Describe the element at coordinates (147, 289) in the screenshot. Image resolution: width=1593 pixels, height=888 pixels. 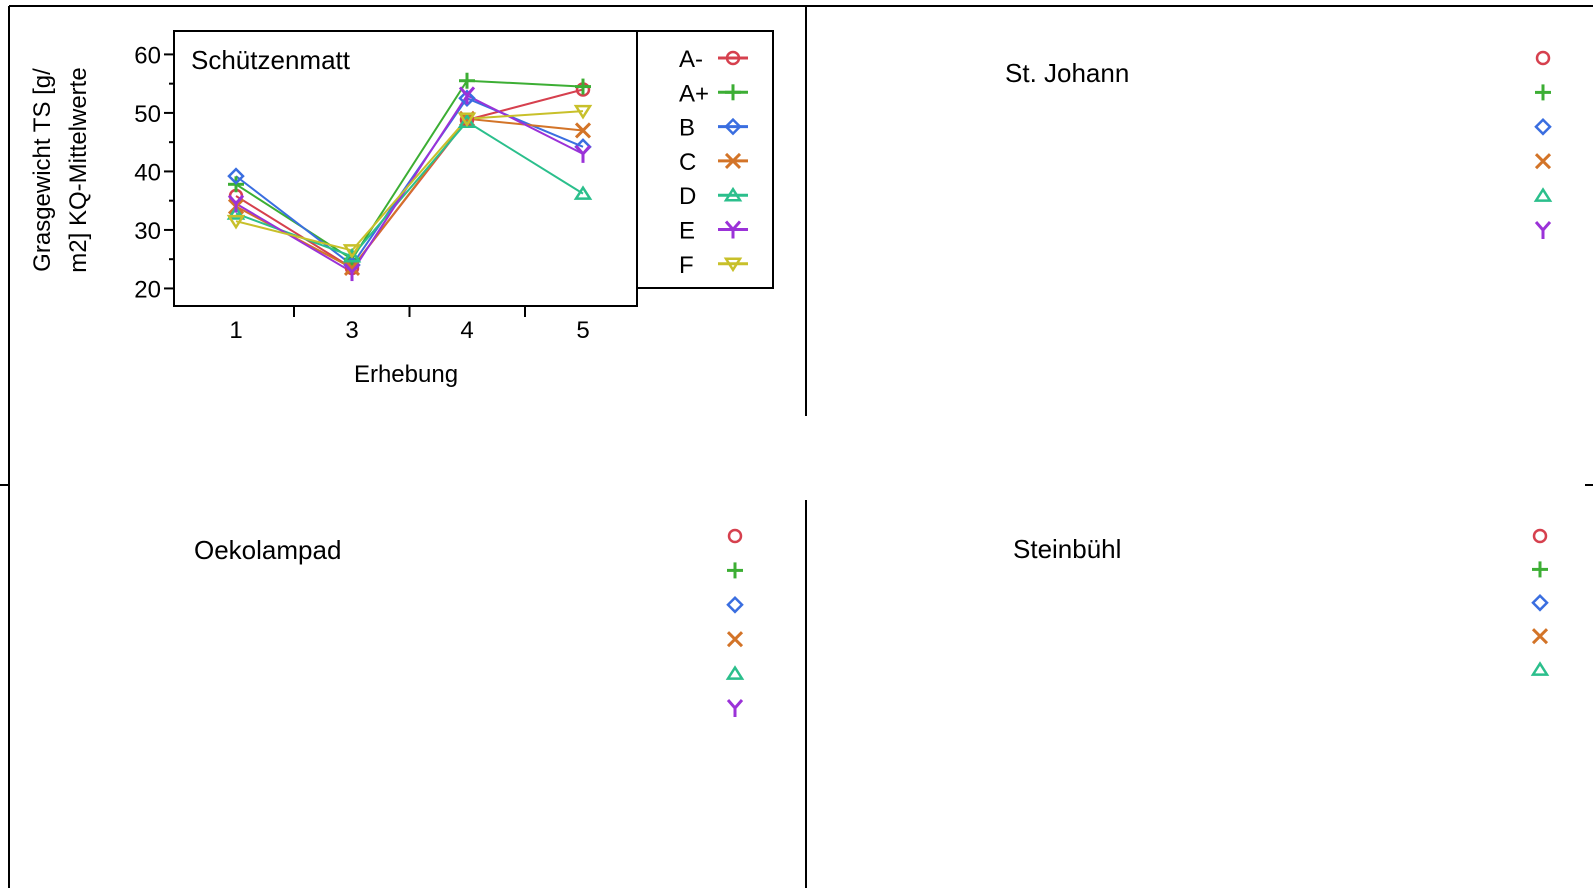
I see `y-tick-label: 20` at that location.